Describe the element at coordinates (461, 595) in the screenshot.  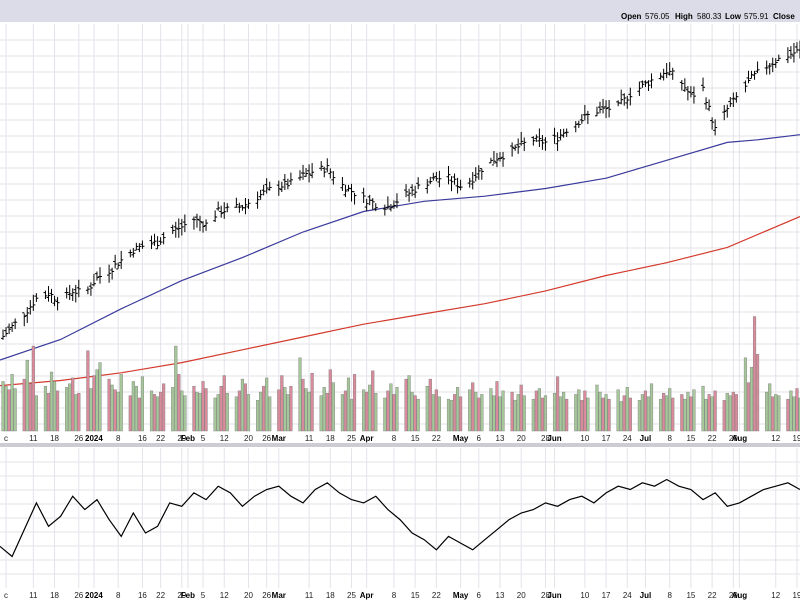
I see `x-axis-bottom-tick-label: May` at that location.